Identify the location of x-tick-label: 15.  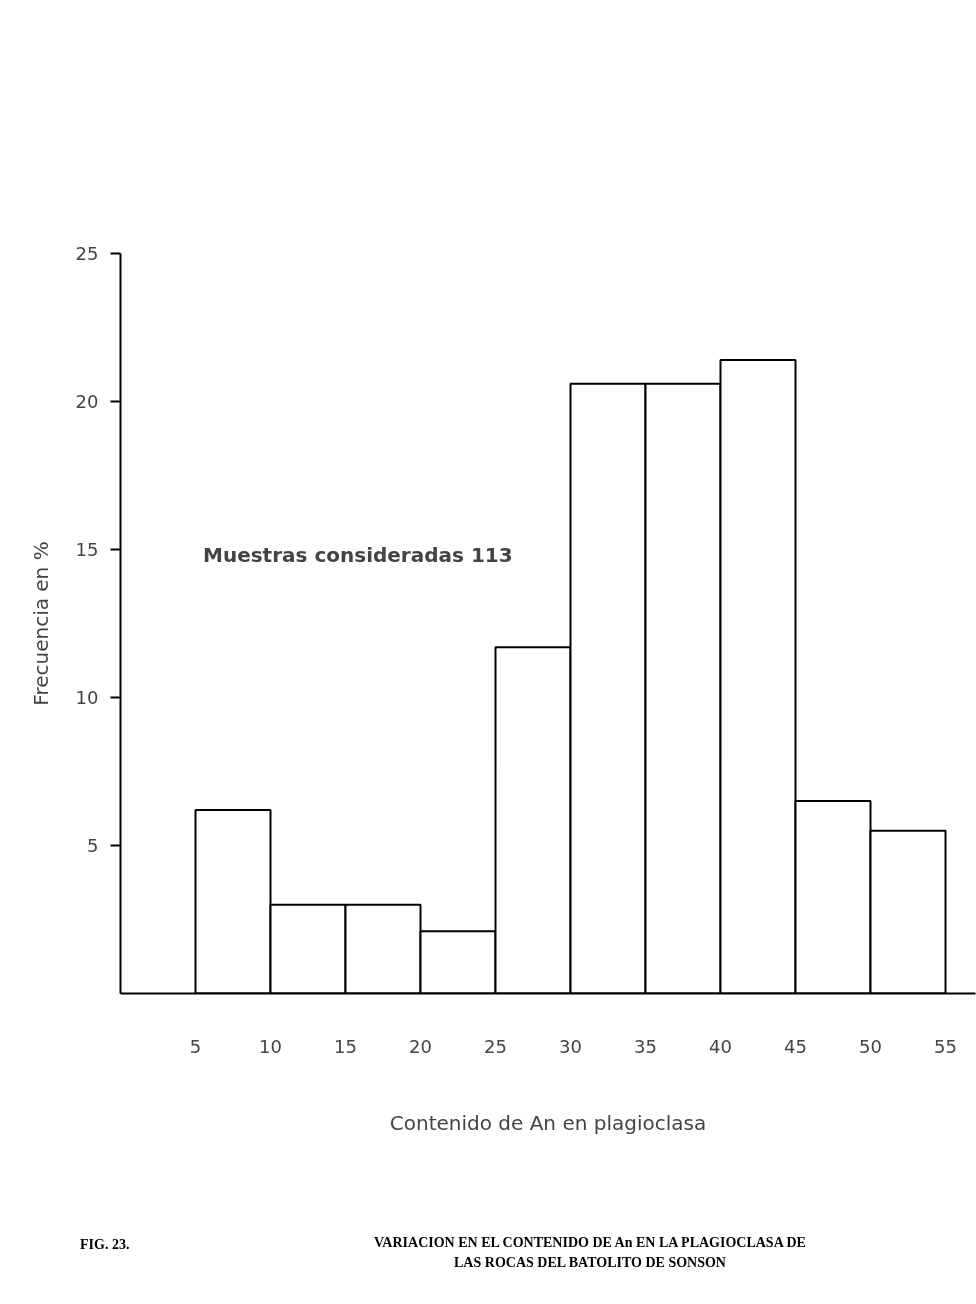
(345, 1046).